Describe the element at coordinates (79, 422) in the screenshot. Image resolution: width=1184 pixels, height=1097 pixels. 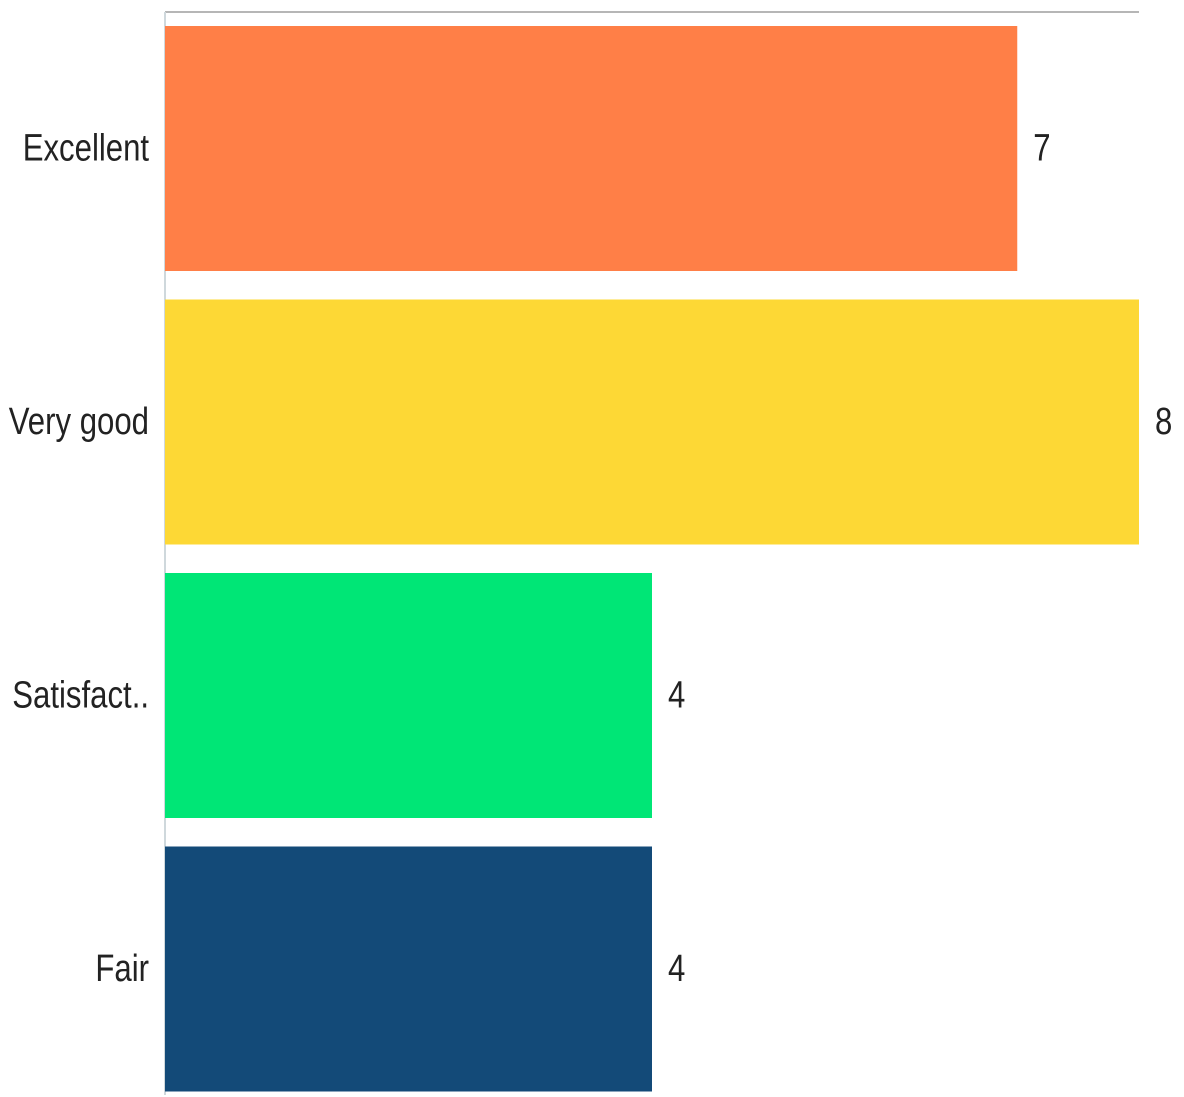
I see `category-label-very-good: Very good` at that location.